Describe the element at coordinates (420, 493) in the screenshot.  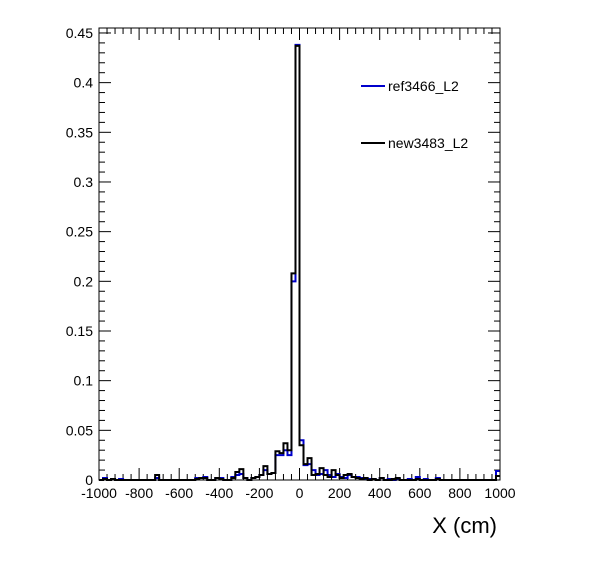
I see `x-tick-label: 600` at that location.